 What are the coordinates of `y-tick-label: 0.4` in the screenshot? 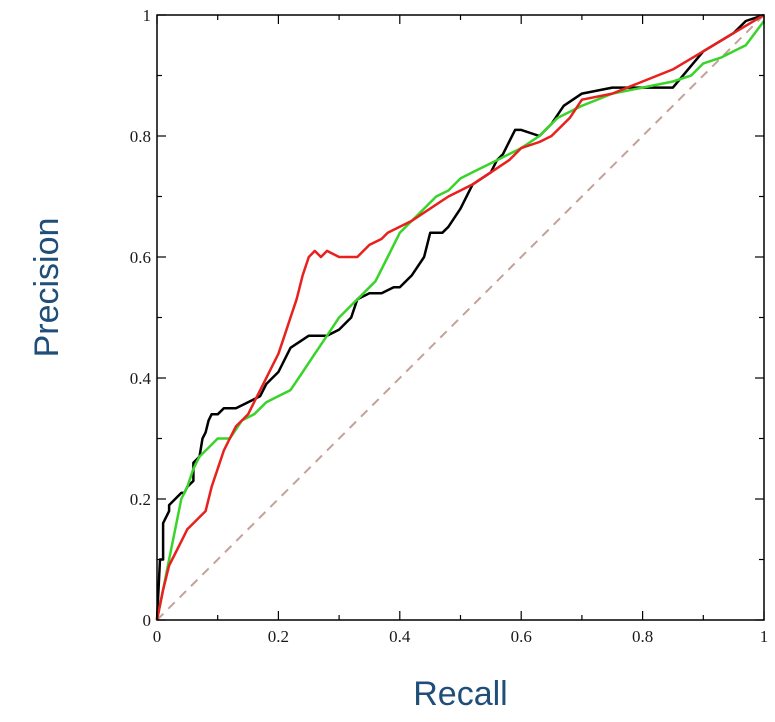 It's located at (141, 378).